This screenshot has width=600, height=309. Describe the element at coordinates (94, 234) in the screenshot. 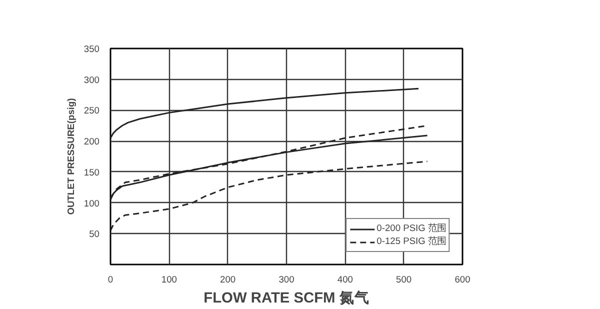

I see `y-tick-label: 50` at that location.